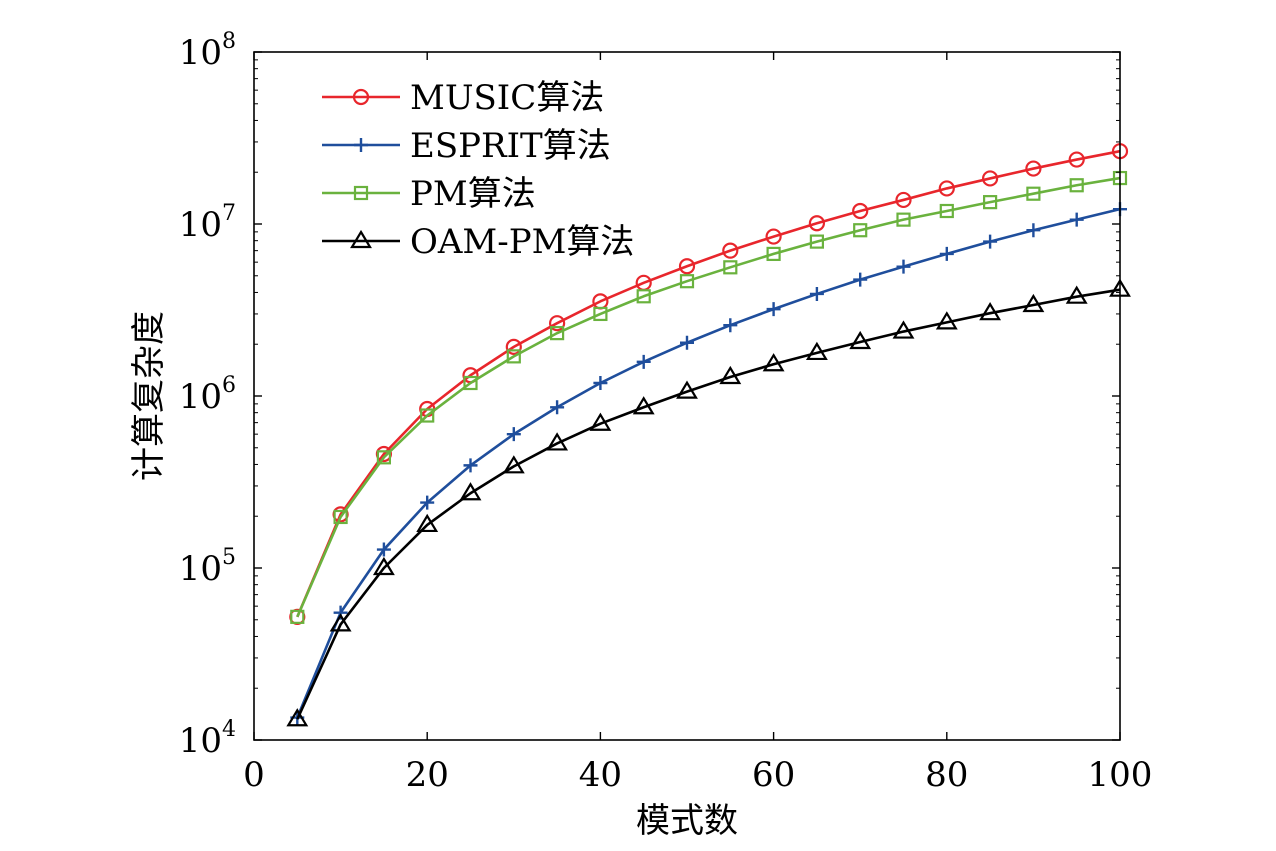 This screenshot has width=1276, height=851. I want to click on legend: MUSIC算法 ESPRIT算法 PM算法 OAM-PM算法, so click(478, 170).